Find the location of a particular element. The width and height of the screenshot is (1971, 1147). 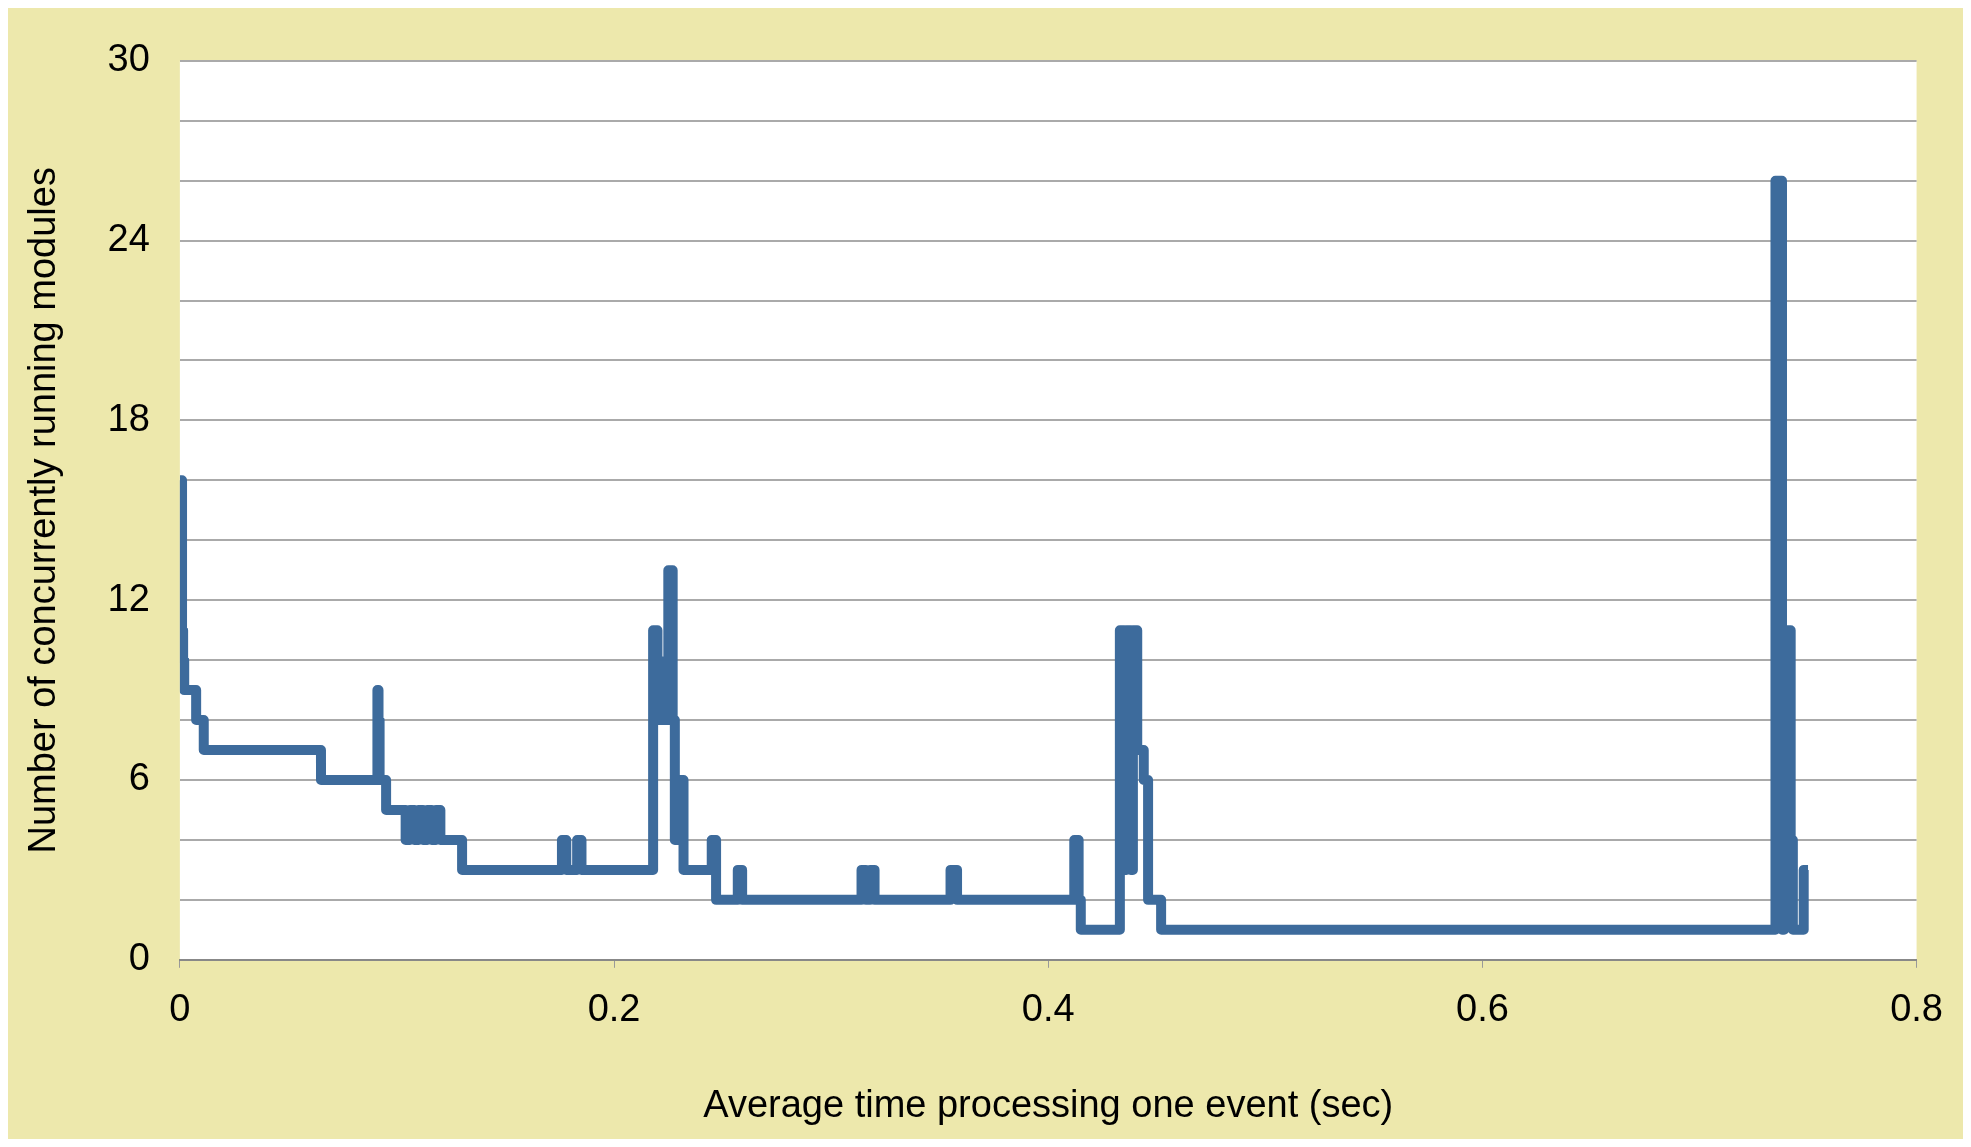

x-tick-label: 0.2 is located at coordinates (614, 1008).